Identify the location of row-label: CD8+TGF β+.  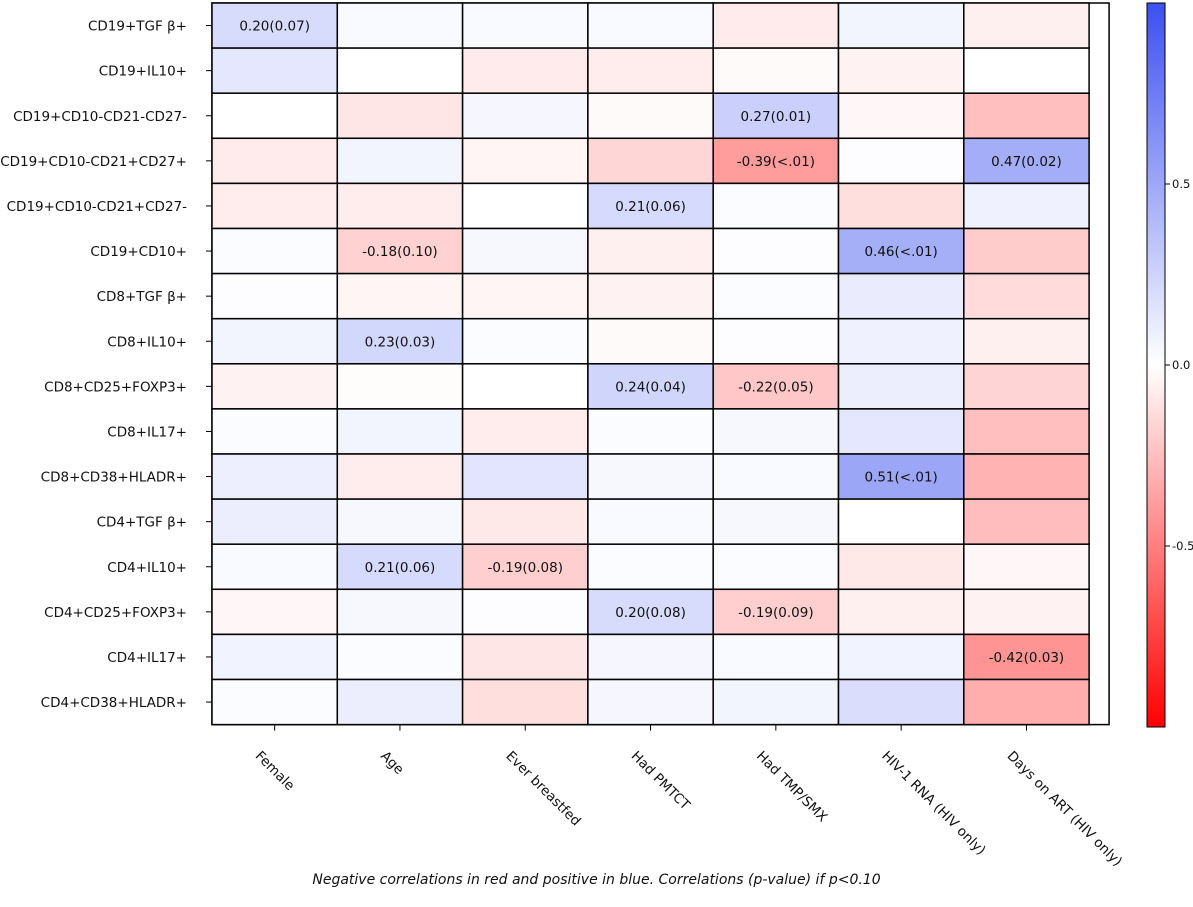
(142, 297).